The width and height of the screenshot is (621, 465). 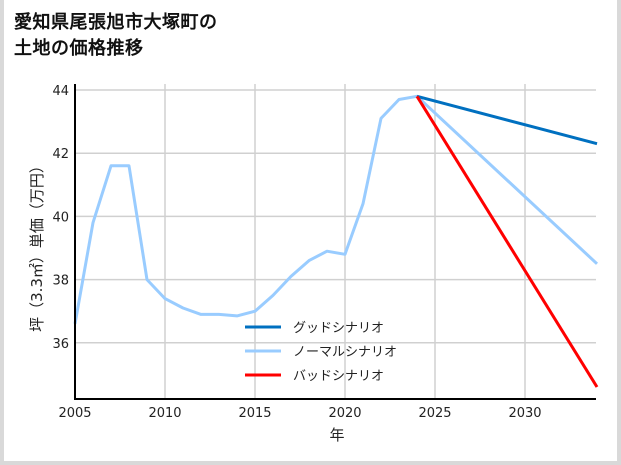 I want to click on title-line-1: 愛知県尾張旭市大塚町の, so click(x=116, y=22).